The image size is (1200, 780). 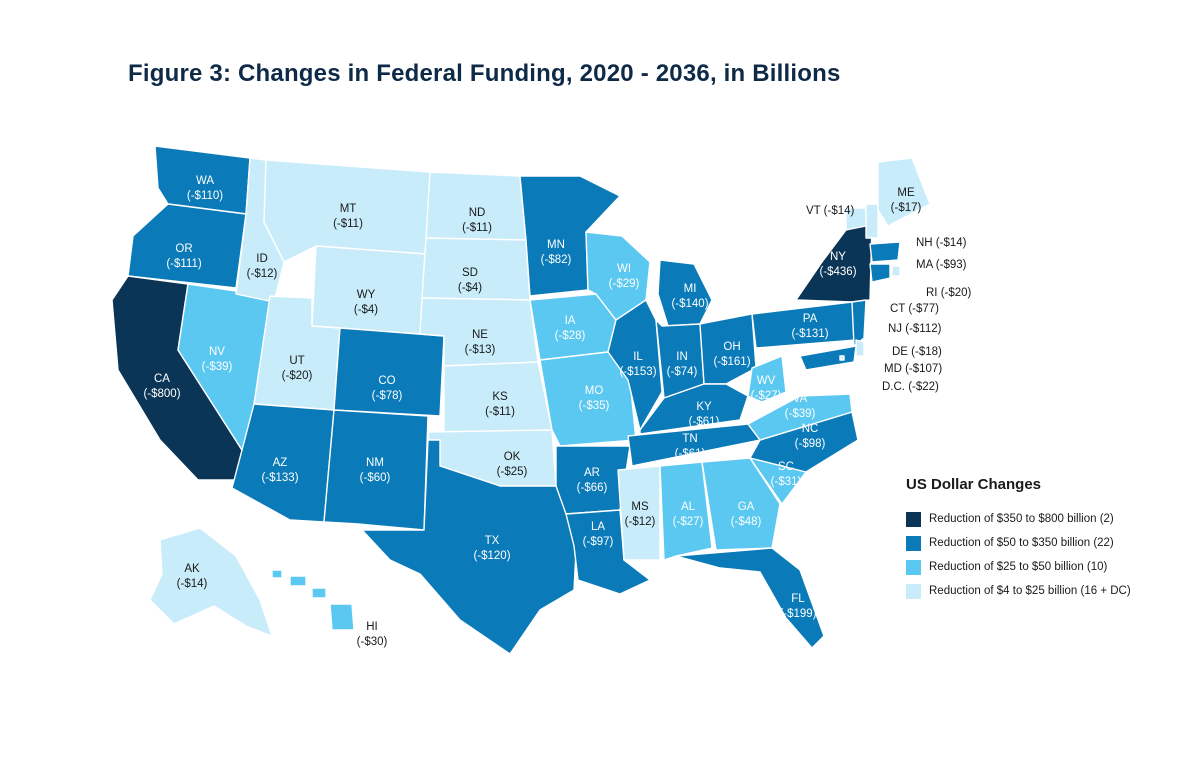 I want to click on state-value-tn: (-$61), so click(x=690, y=454).